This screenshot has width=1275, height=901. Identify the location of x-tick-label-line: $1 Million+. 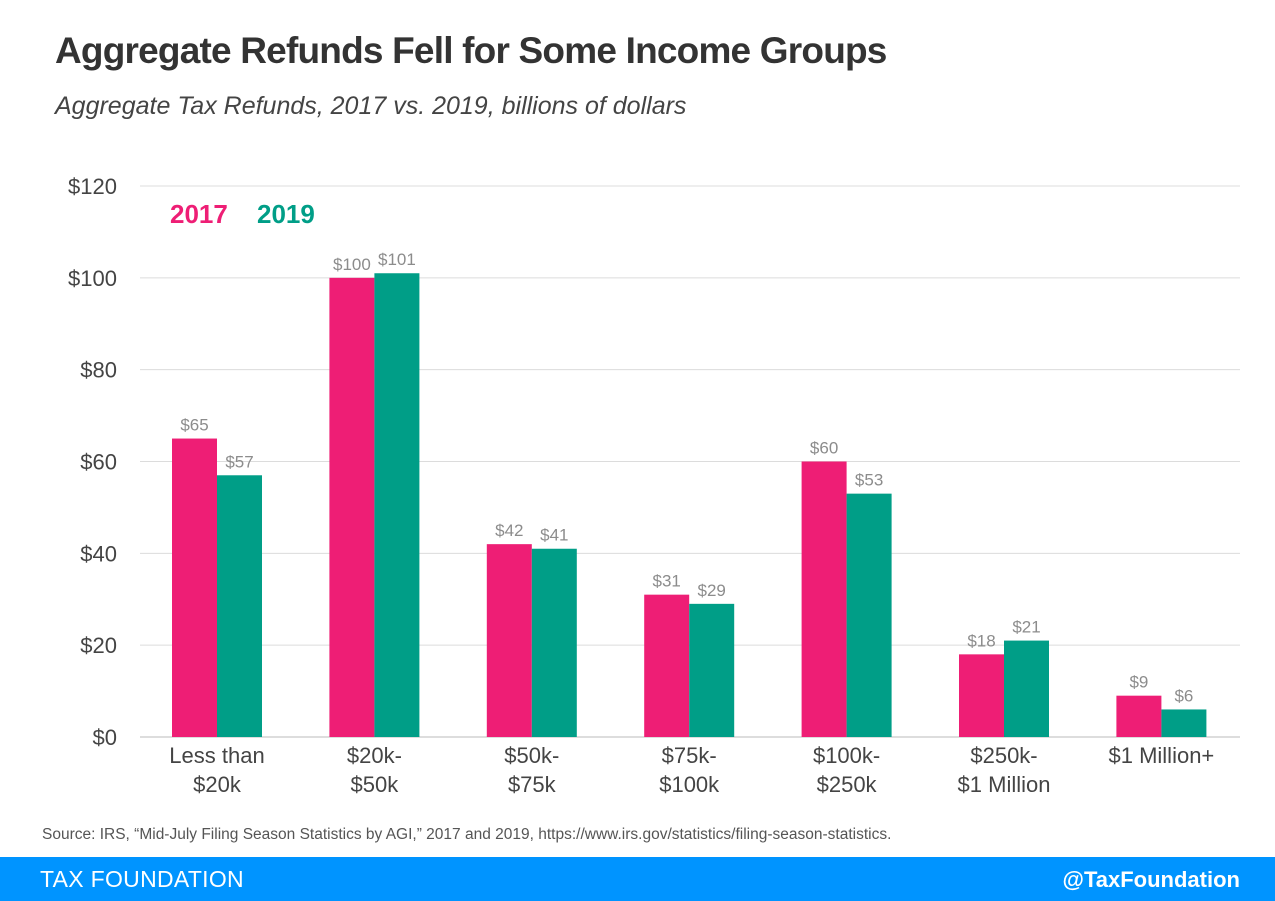
(1162, 755).